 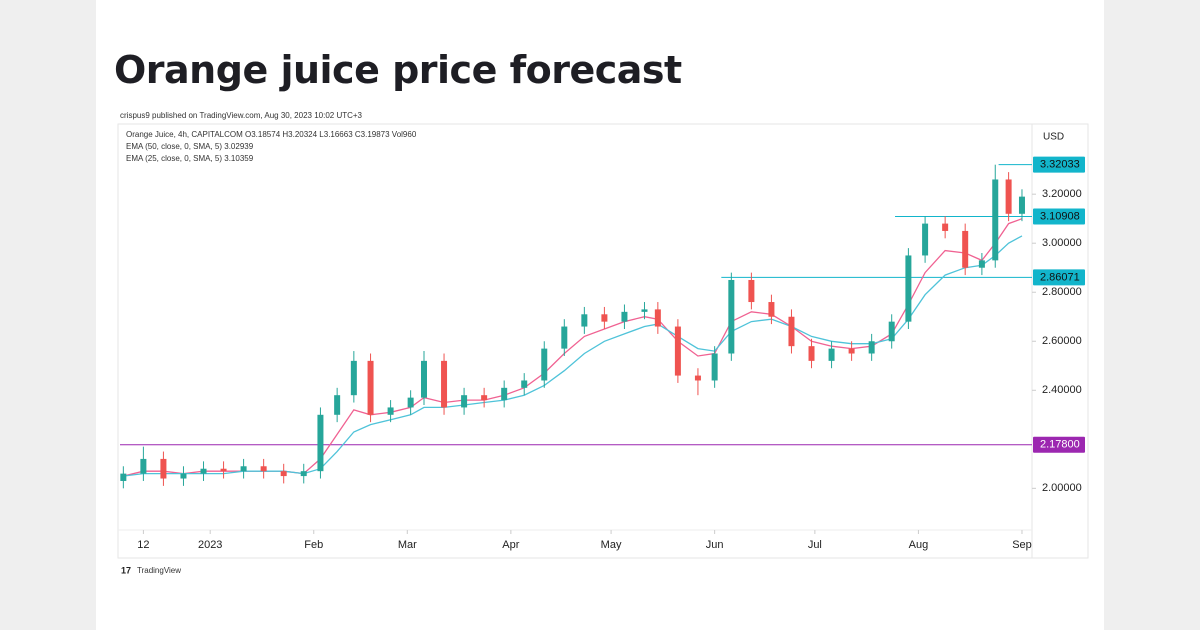 What do you see at coordinates (407, 545) in the screenshot?
I see `x-tick-label: Mar` at bounding box center [407, 545].